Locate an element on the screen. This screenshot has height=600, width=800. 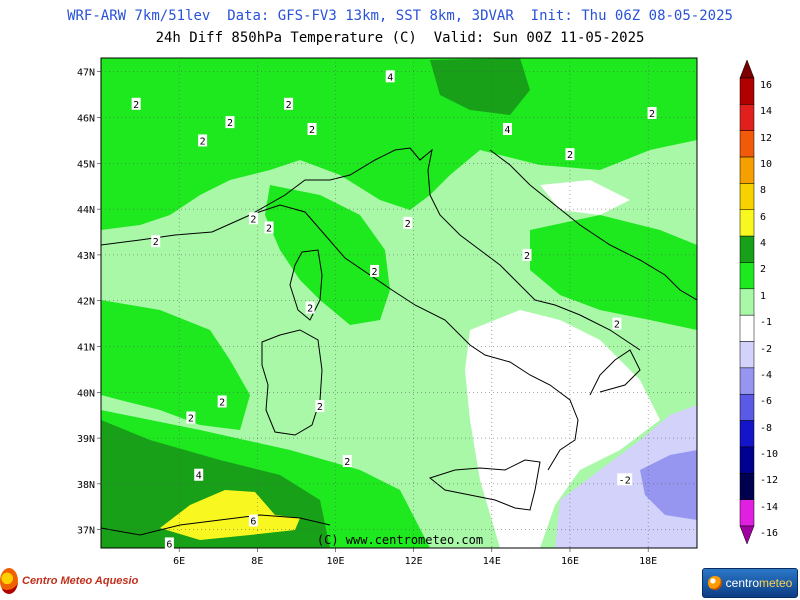
colorbar-label: 12 is located at coordinates (766, 138).